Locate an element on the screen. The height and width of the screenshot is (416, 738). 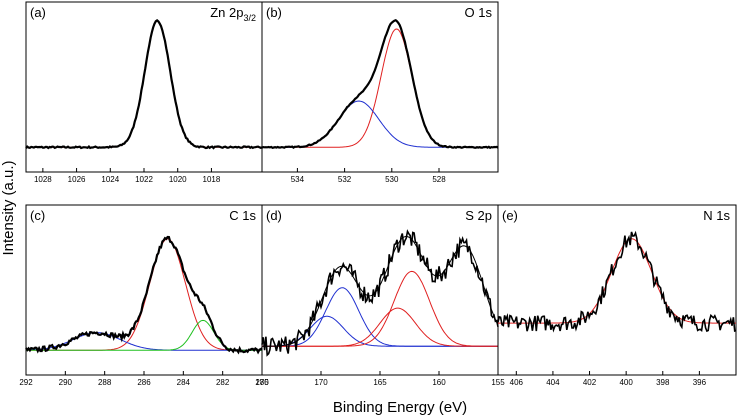
x-tick-label: 396 is located at coordinates (700, 382).